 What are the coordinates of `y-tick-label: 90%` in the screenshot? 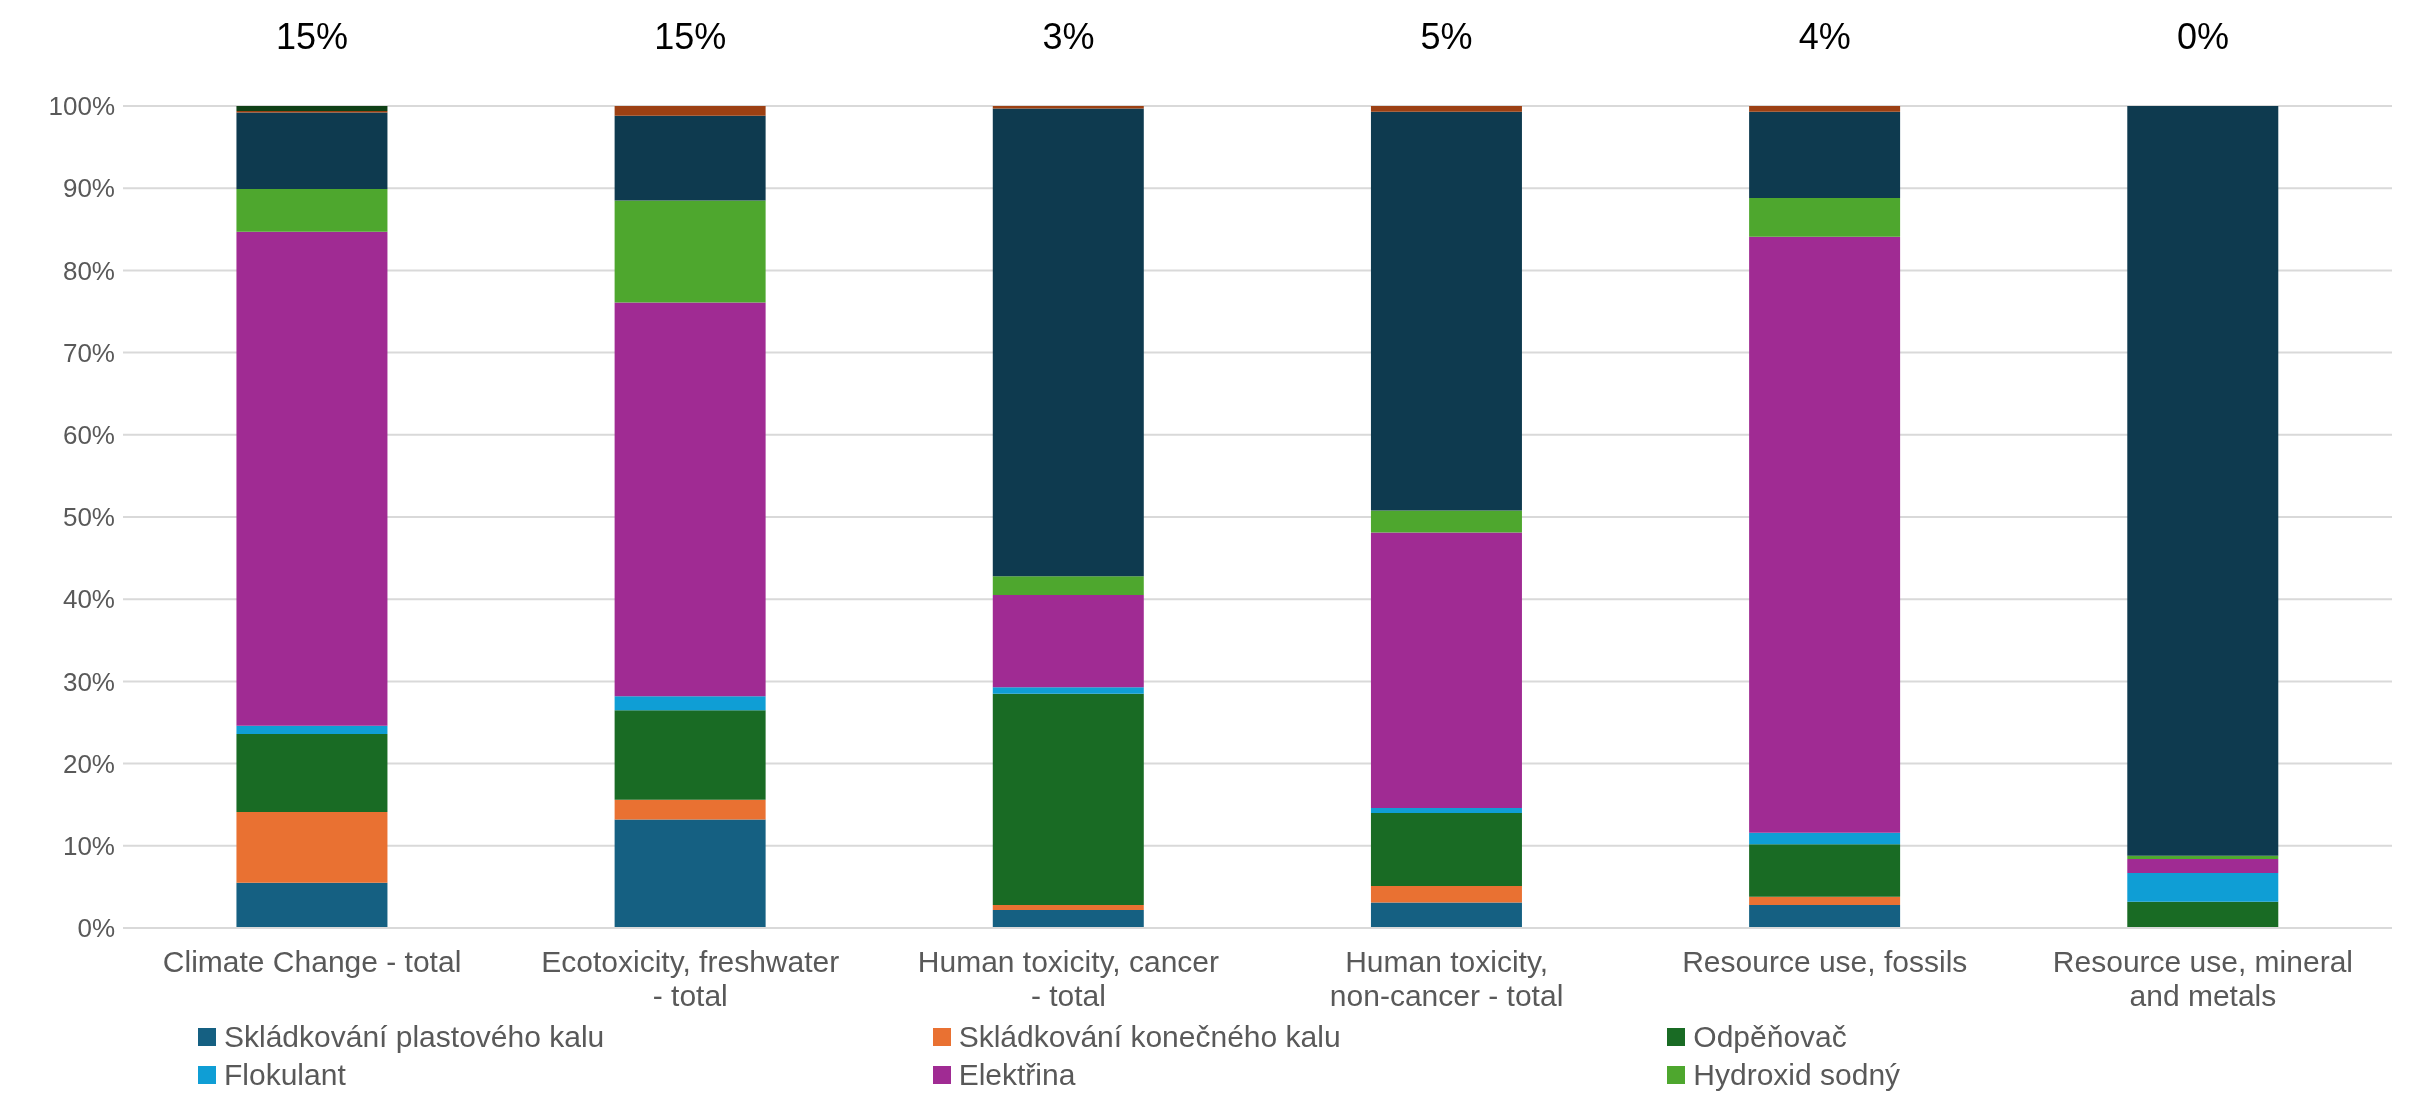 It's located at (88, 188).